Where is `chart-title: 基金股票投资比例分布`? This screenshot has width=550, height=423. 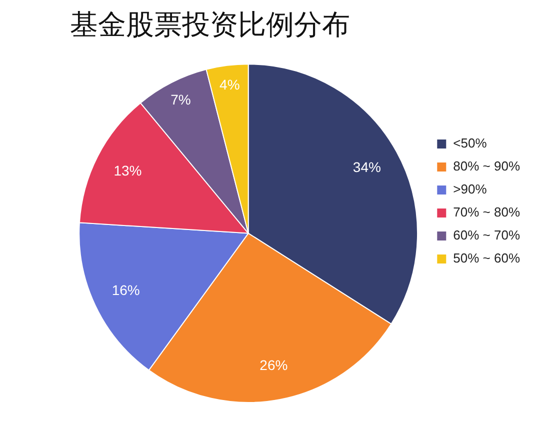
chart-title: 基金股票投资比例分布 is located at coordinates (210, 25).